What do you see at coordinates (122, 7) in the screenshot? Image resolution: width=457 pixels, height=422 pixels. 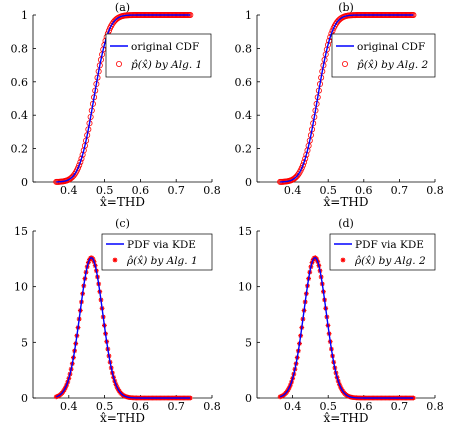 I see `panel-title: (a)` at bounding box center [122, 7].